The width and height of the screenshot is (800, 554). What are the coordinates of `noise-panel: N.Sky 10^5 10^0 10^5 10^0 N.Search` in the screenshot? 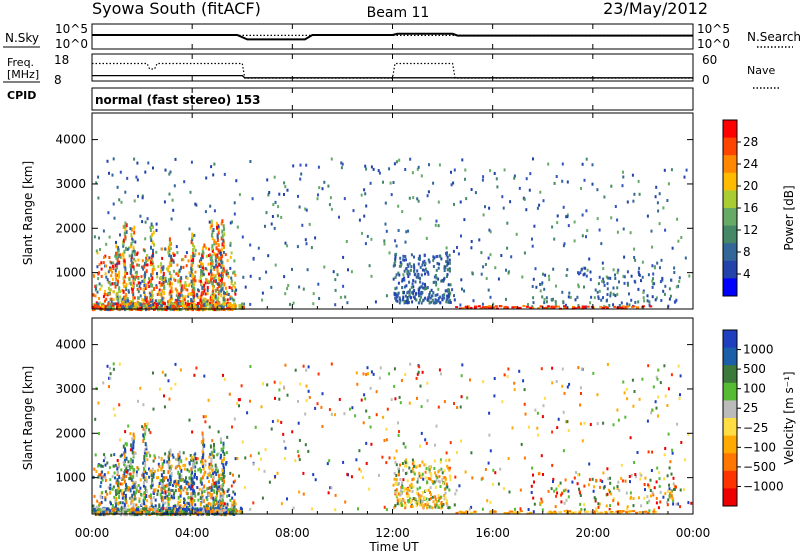 It's located at (401, 36).